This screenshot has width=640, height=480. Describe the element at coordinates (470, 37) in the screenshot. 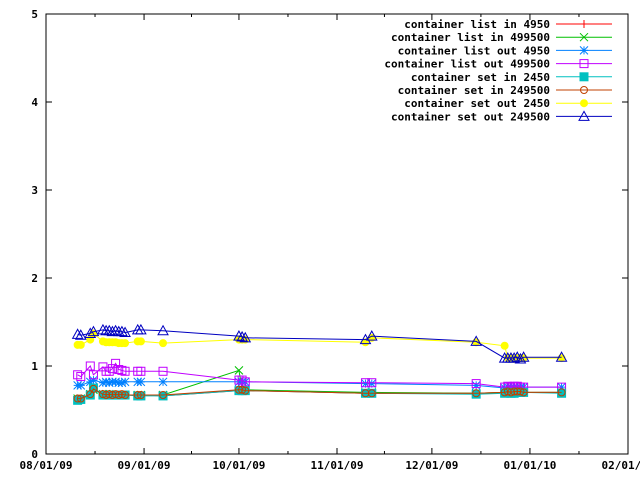

I see `legend-label: container list in 499500` at that location.